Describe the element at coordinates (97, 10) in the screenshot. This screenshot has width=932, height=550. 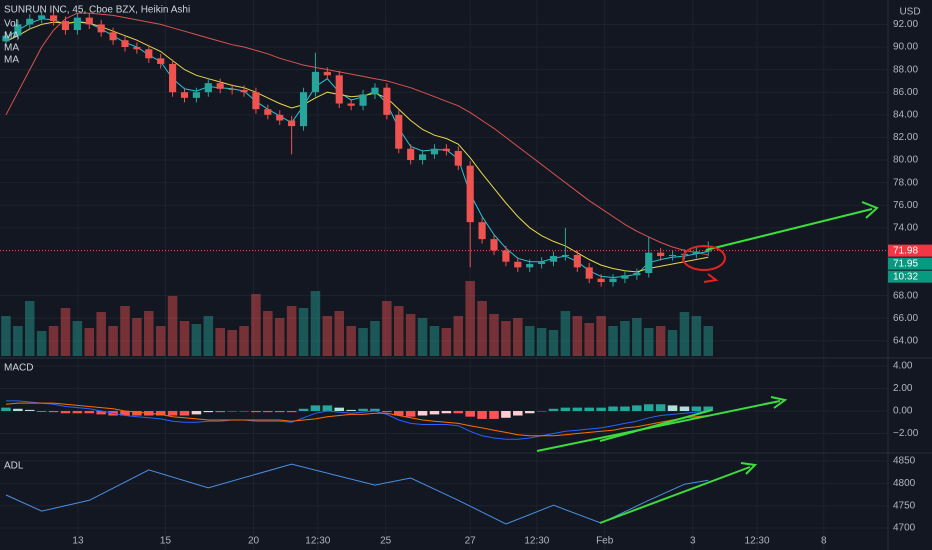
I see `symbol-title: SUNRUN INC, 45, Cboe BZX, Heikin Ashi` at that location.